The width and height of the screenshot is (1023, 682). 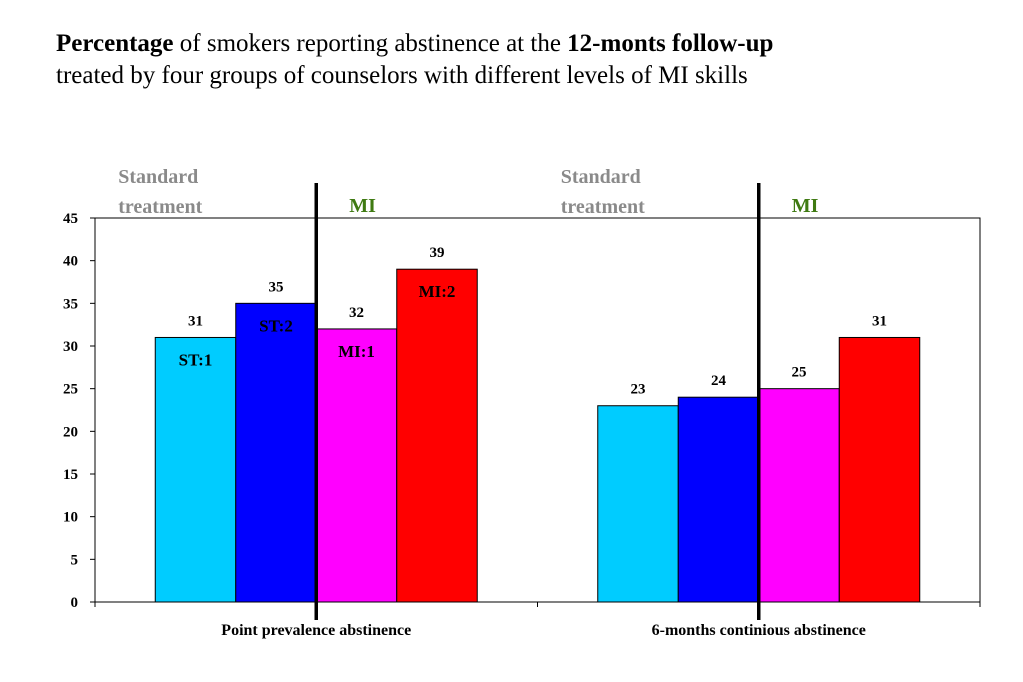 I want to click on y-tick-label: 10, so click(x=70, y=518).